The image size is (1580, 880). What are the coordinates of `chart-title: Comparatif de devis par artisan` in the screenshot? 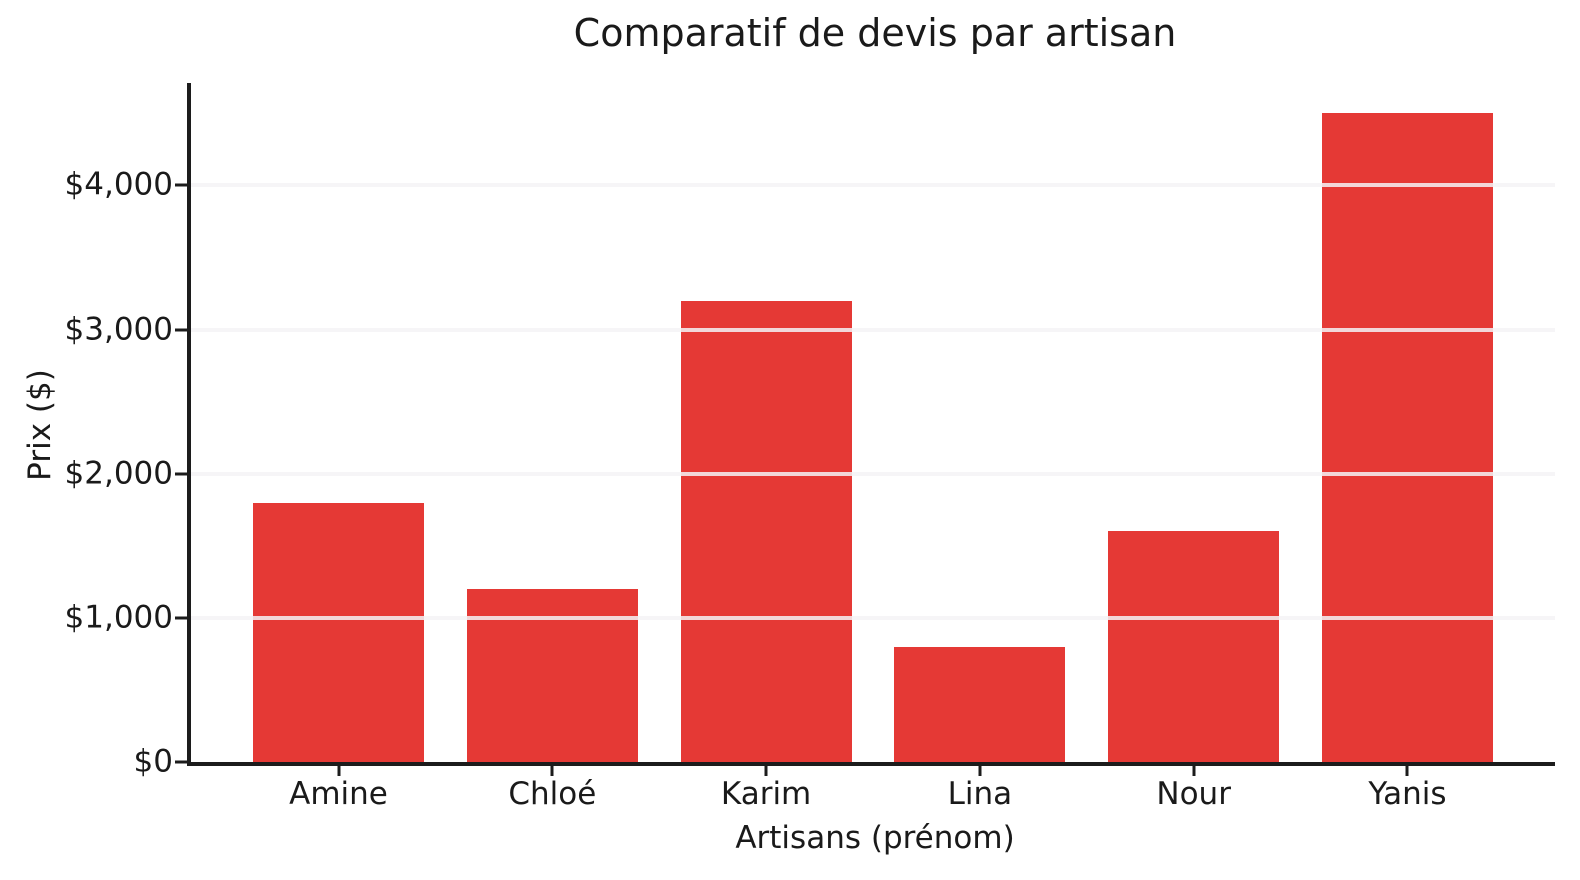 It's located at (875, 33).